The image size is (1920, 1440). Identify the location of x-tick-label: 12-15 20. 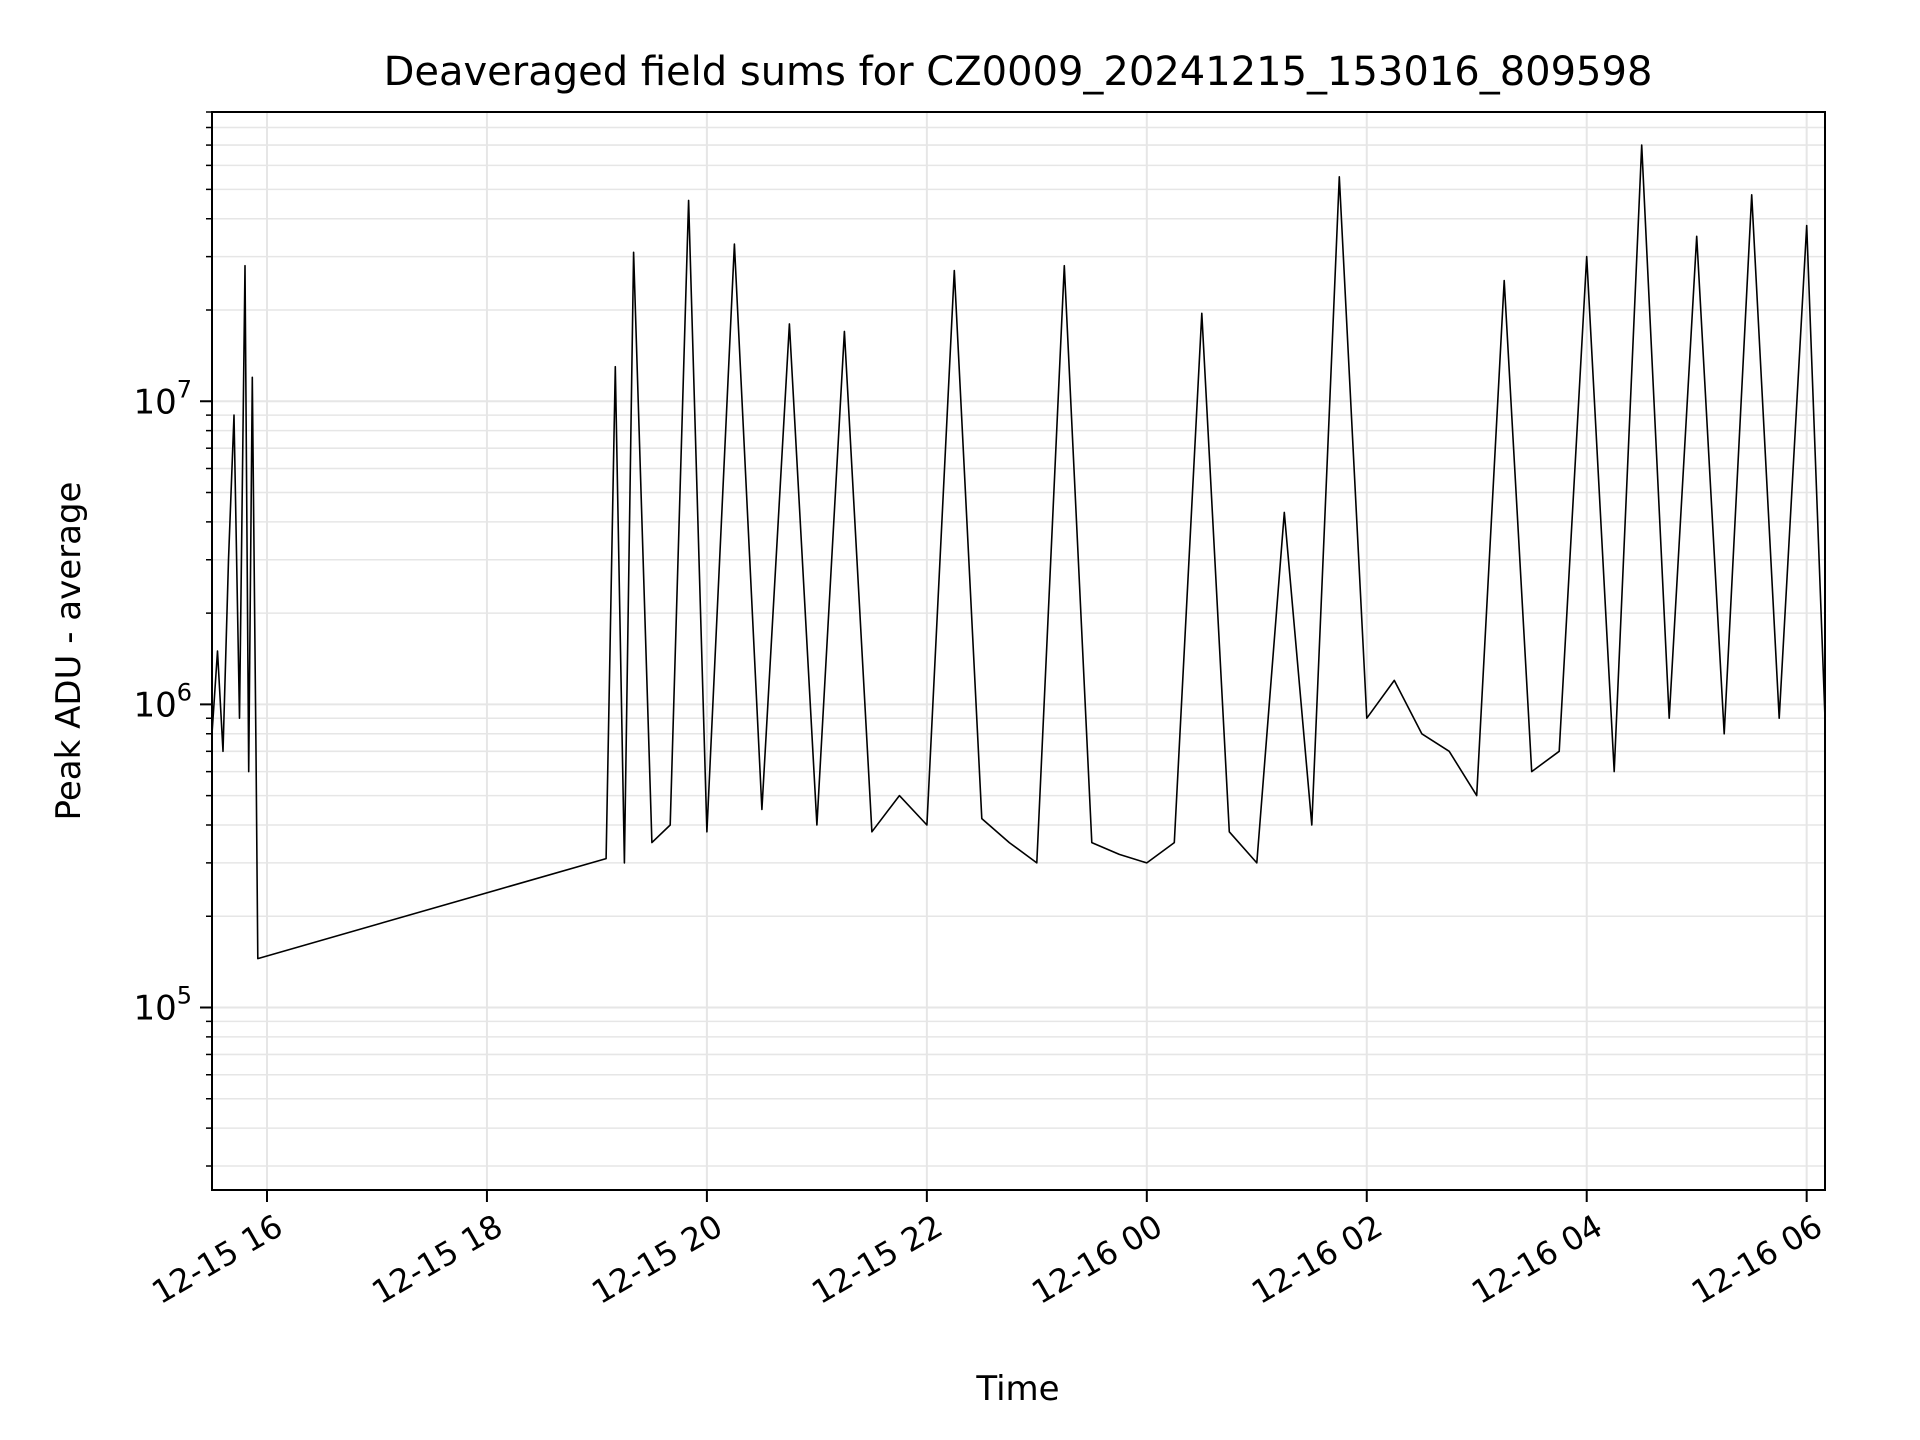
(657, 1259).